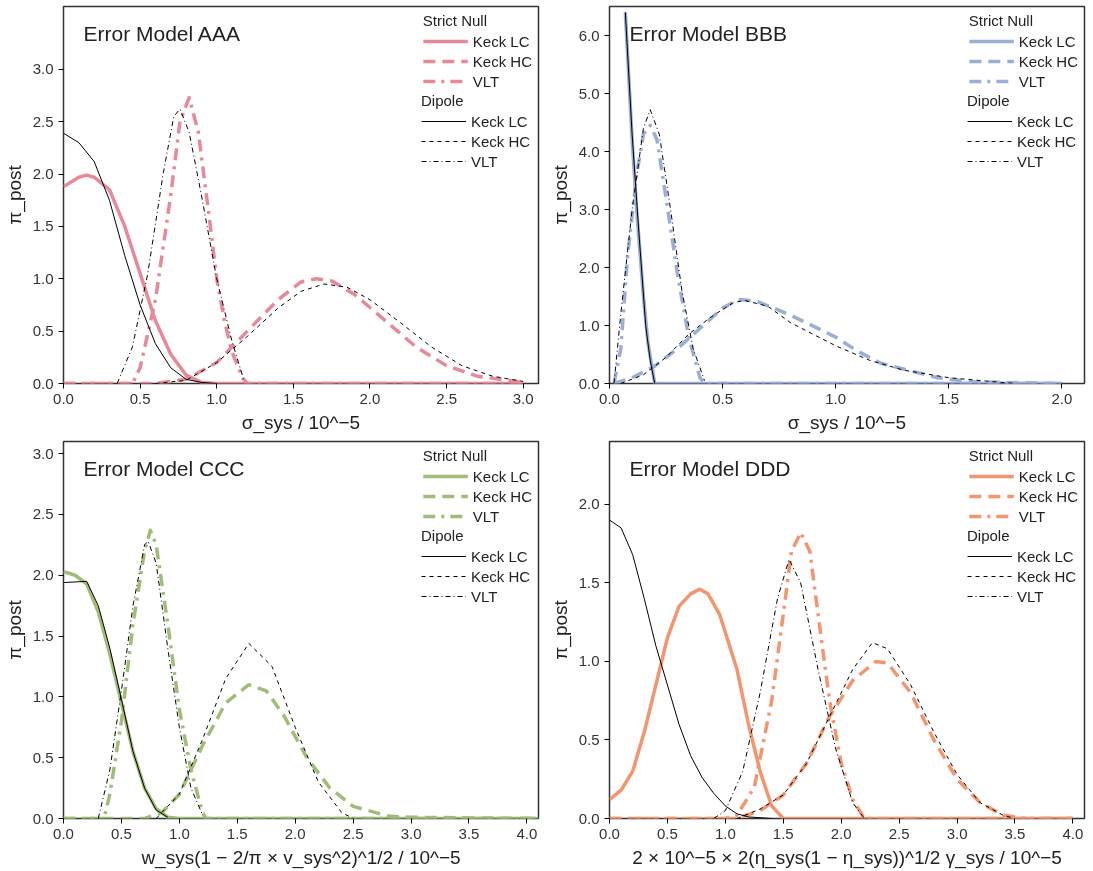 The width and height of the screenshot is (1093, 871). What do you see at coordinates (708, 33) in the screenshot?
I see `text: Error Model BBB` at bounding box center [708, 33].